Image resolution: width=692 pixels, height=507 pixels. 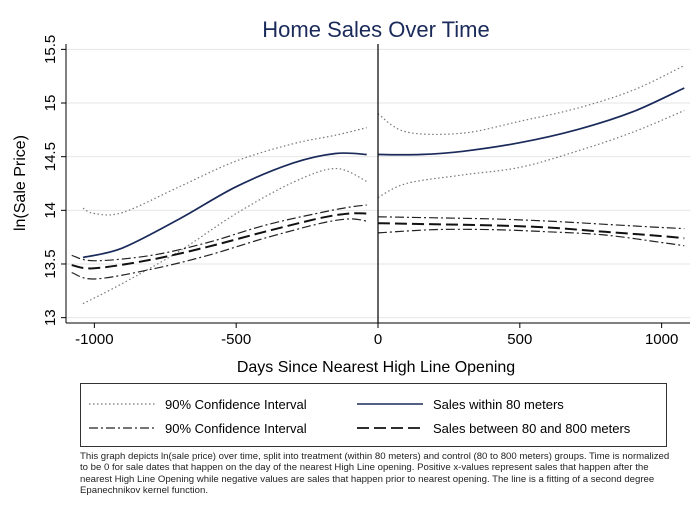 I want to click on legend-label: Sales within 80 meters, so click(x=498, y=404).